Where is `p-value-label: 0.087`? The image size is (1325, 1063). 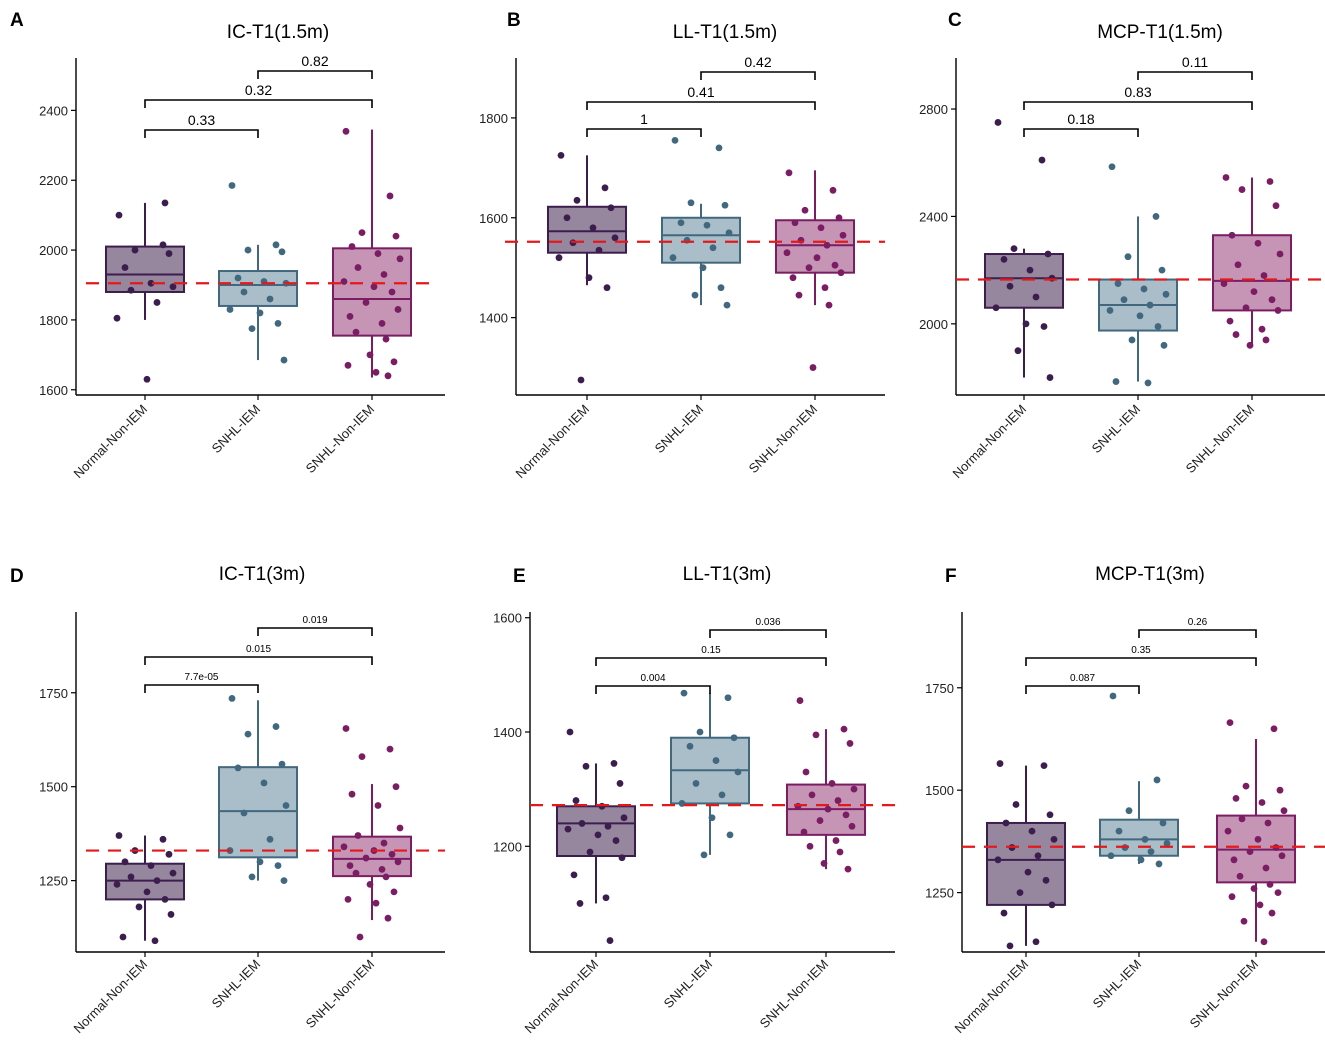
p-value-label: 0.087 is located at coordinates (1082, 678).